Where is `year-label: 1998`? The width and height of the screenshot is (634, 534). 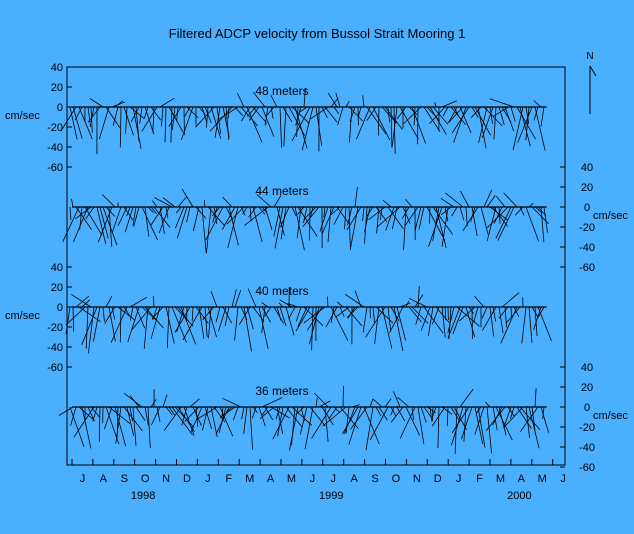
year-label: 1998 is located at coordinates (143, 496).